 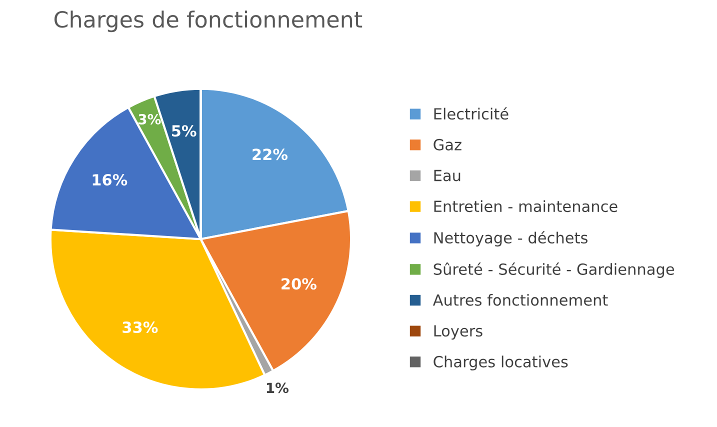 I want to click on legend-label: Nettoyage - déchets, so click(x=511, y=239).